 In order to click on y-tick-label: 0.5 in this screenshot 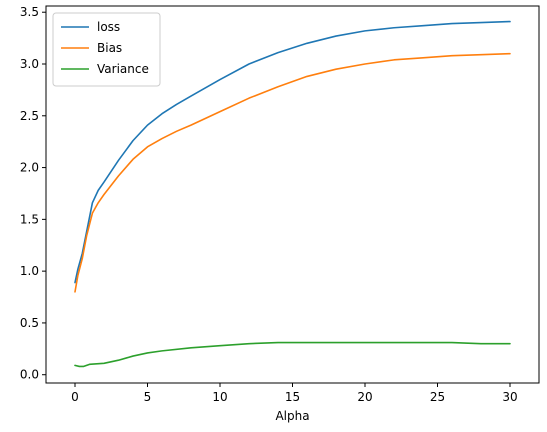, I will do `click(29, 323)`.